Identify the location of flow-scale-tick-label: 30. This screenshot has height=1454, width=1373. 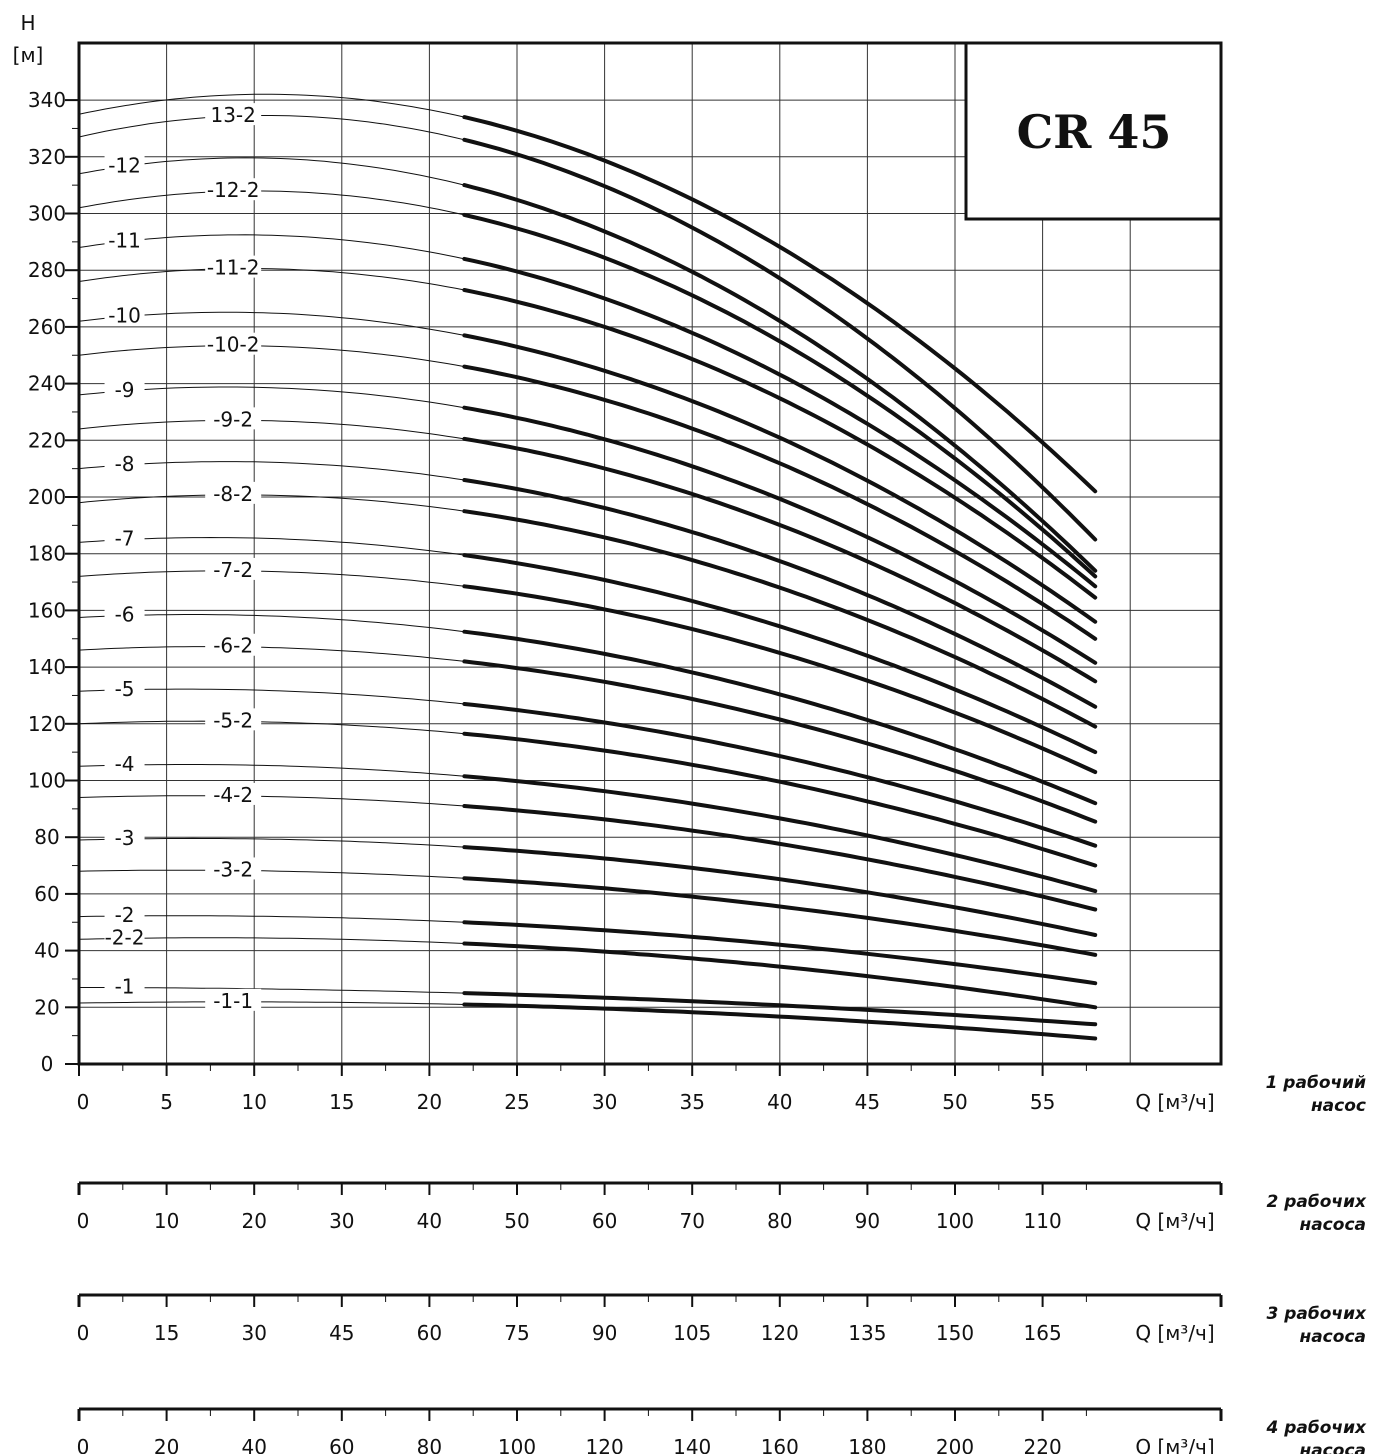
(604, 1102).